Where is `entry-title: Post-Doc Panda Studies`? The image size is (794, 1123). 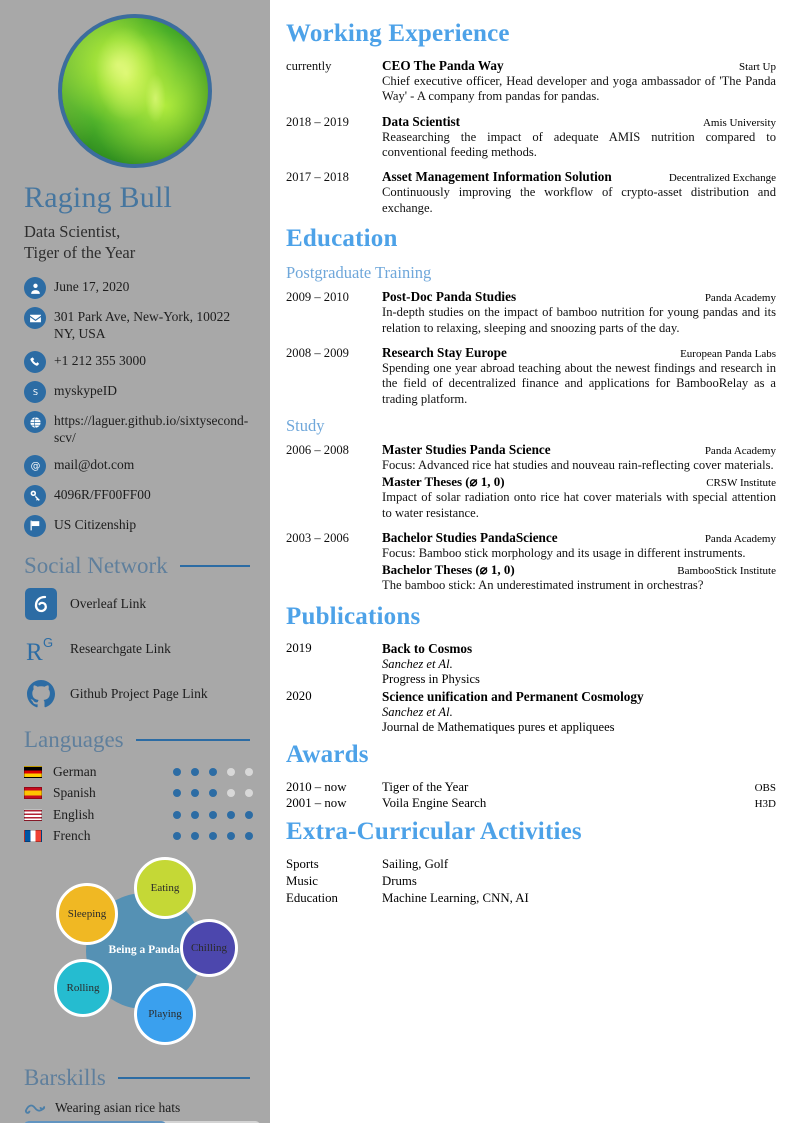 entry-title: Post-Doc Panda Studies is located at coordinates (449, 297).